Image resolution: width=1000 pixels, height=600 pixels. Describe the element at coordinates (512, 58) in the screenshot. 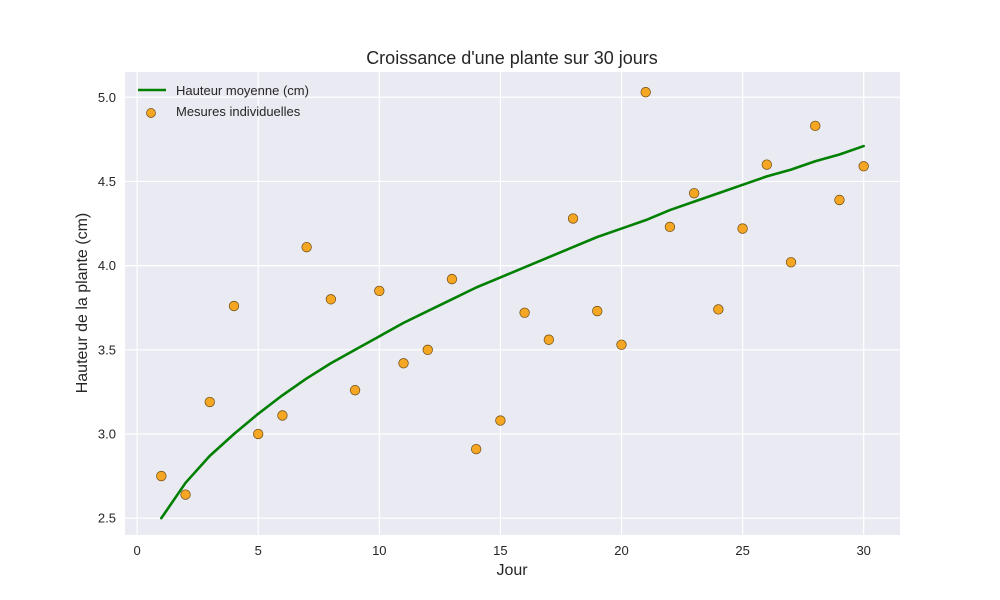

I see `chart-title: Croissance d'une plante sur 30 jours` at that location.